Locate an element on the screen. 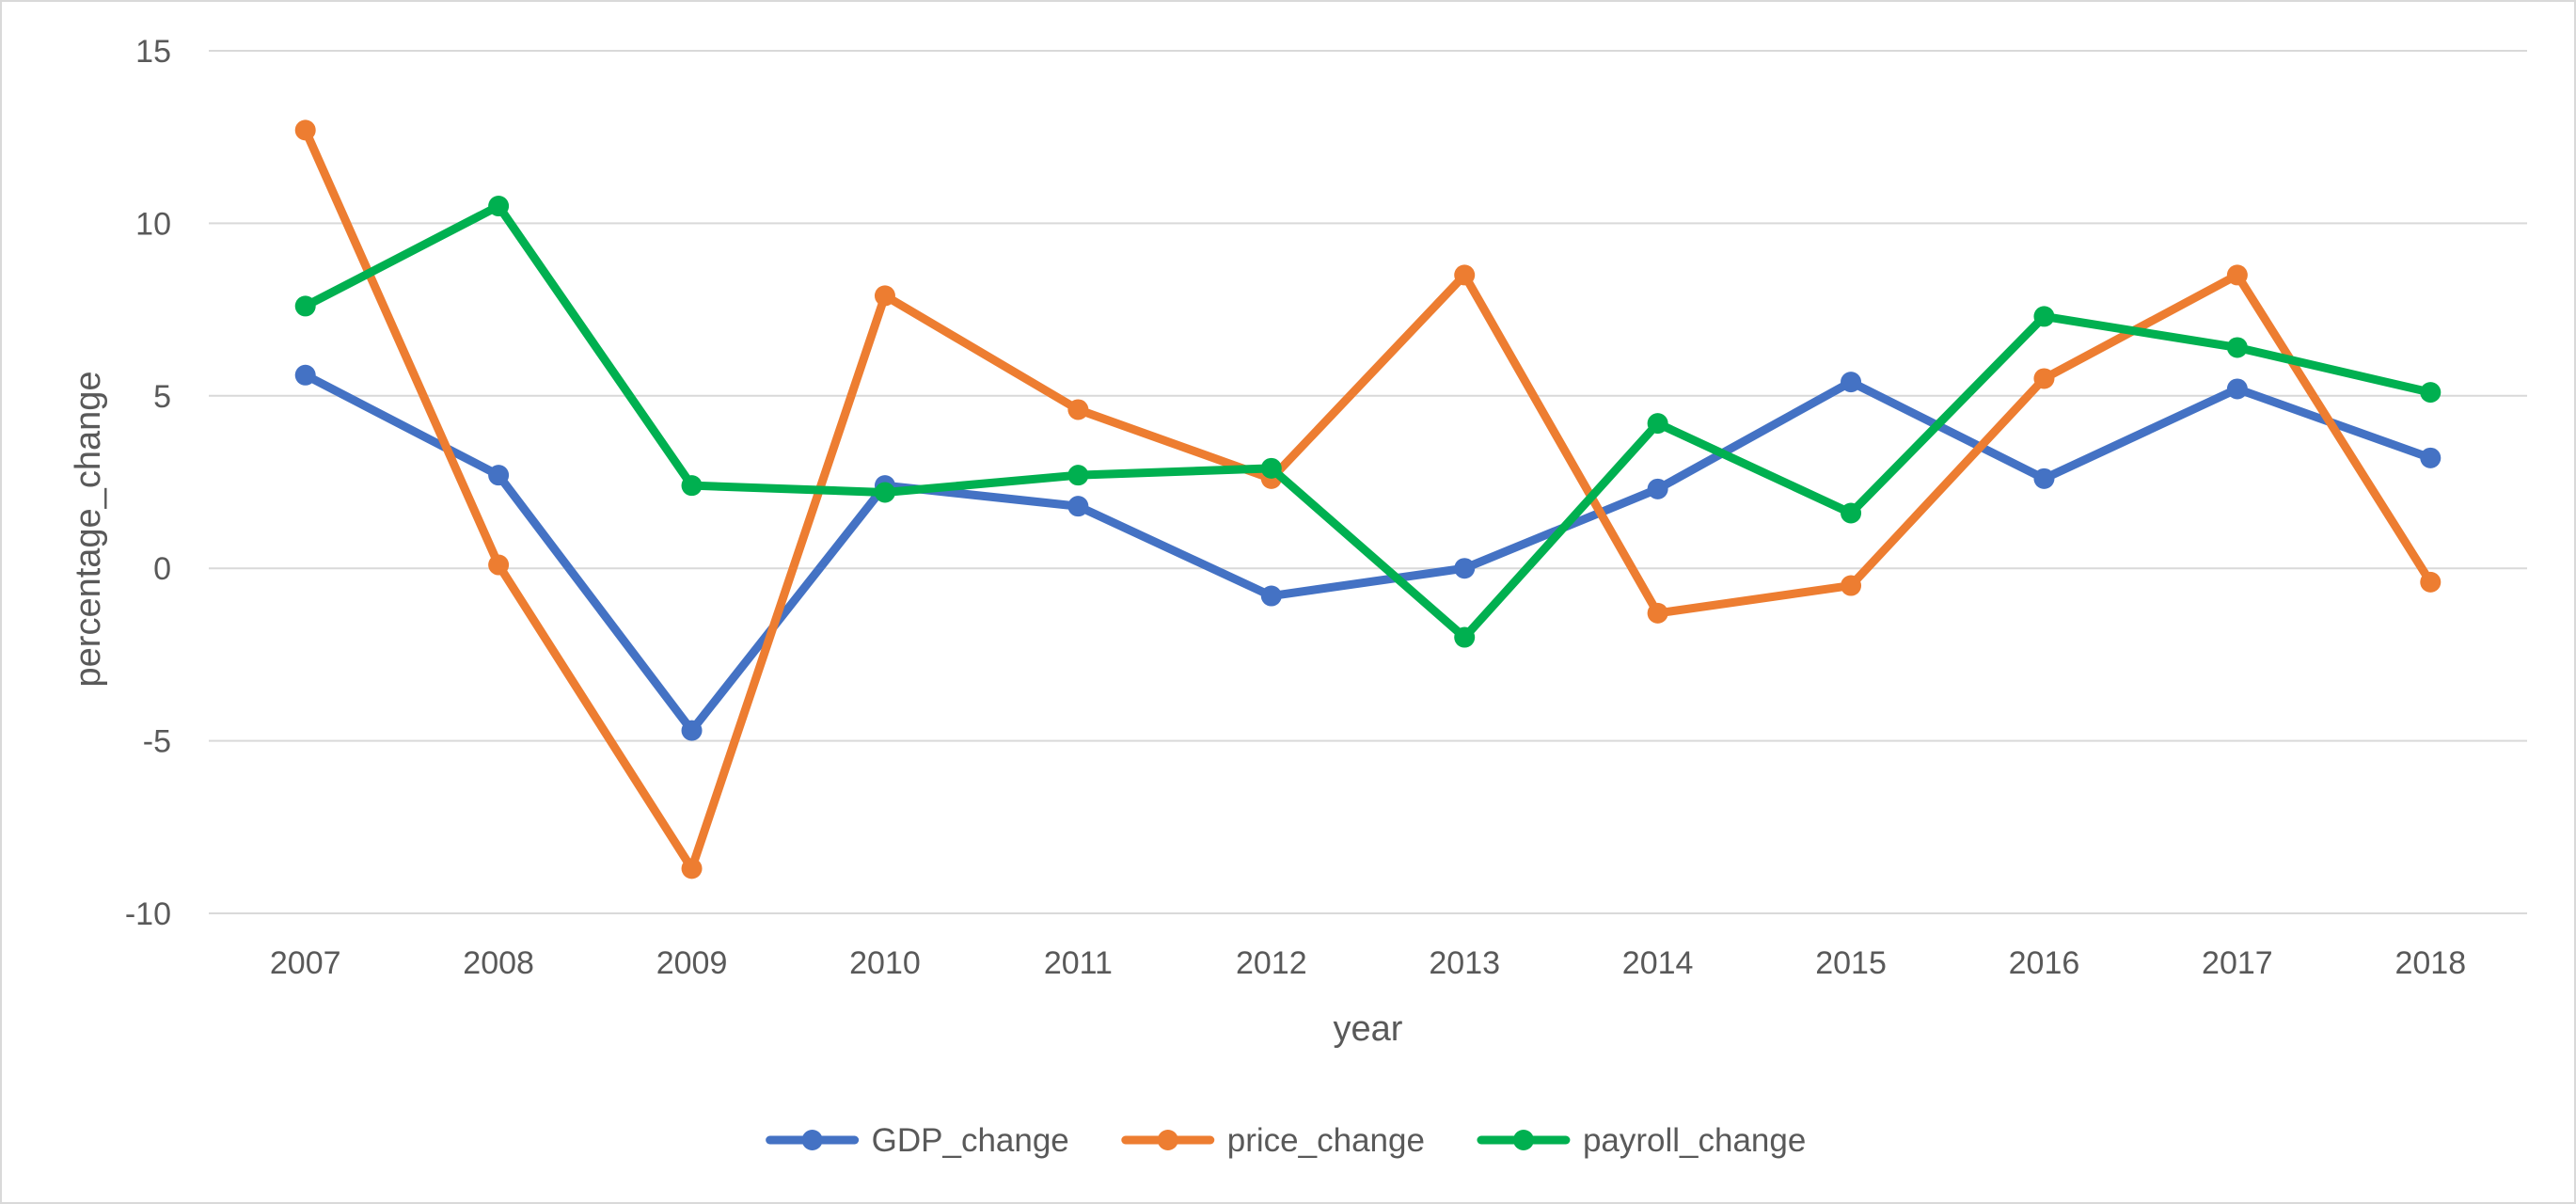 The height and width of the screenshot is (1204, 2576). x-tick-label: 2010 is located at coordinates (885, 963).